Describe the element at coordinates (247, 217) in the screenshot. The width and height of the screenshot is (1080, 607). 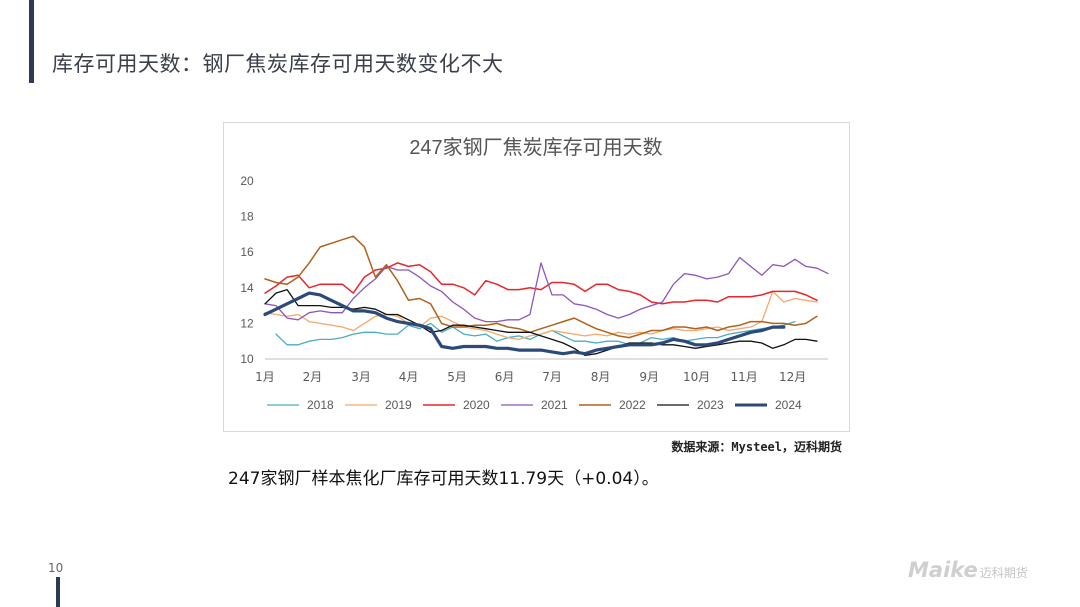
I see `y-tick-label: 18` at that location.